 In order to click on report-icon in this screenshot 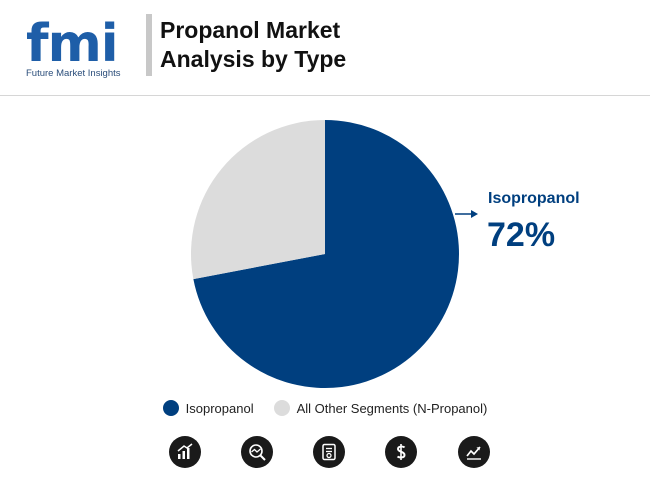, I will do `click(329, 452)`.